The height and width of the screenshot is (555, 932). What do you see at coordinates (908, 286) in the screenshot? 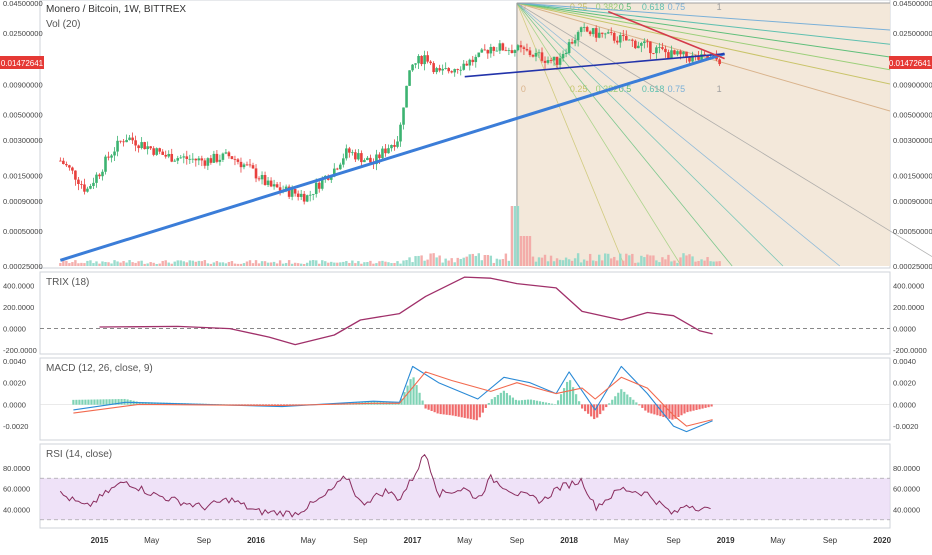
I see `trix-axis-tick-right: 400.0000` at bounding box center [908, 286].